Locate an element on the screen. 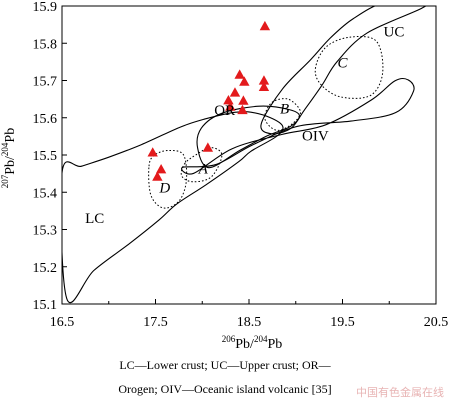  y-tick-label: 15.9 is located at coordinates (45, 7).